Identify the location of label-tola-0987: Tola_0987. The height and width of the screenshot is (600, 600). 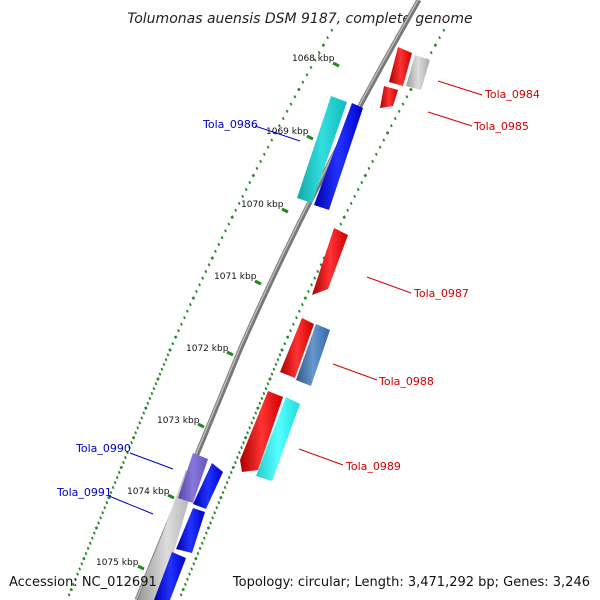
(441, 293).